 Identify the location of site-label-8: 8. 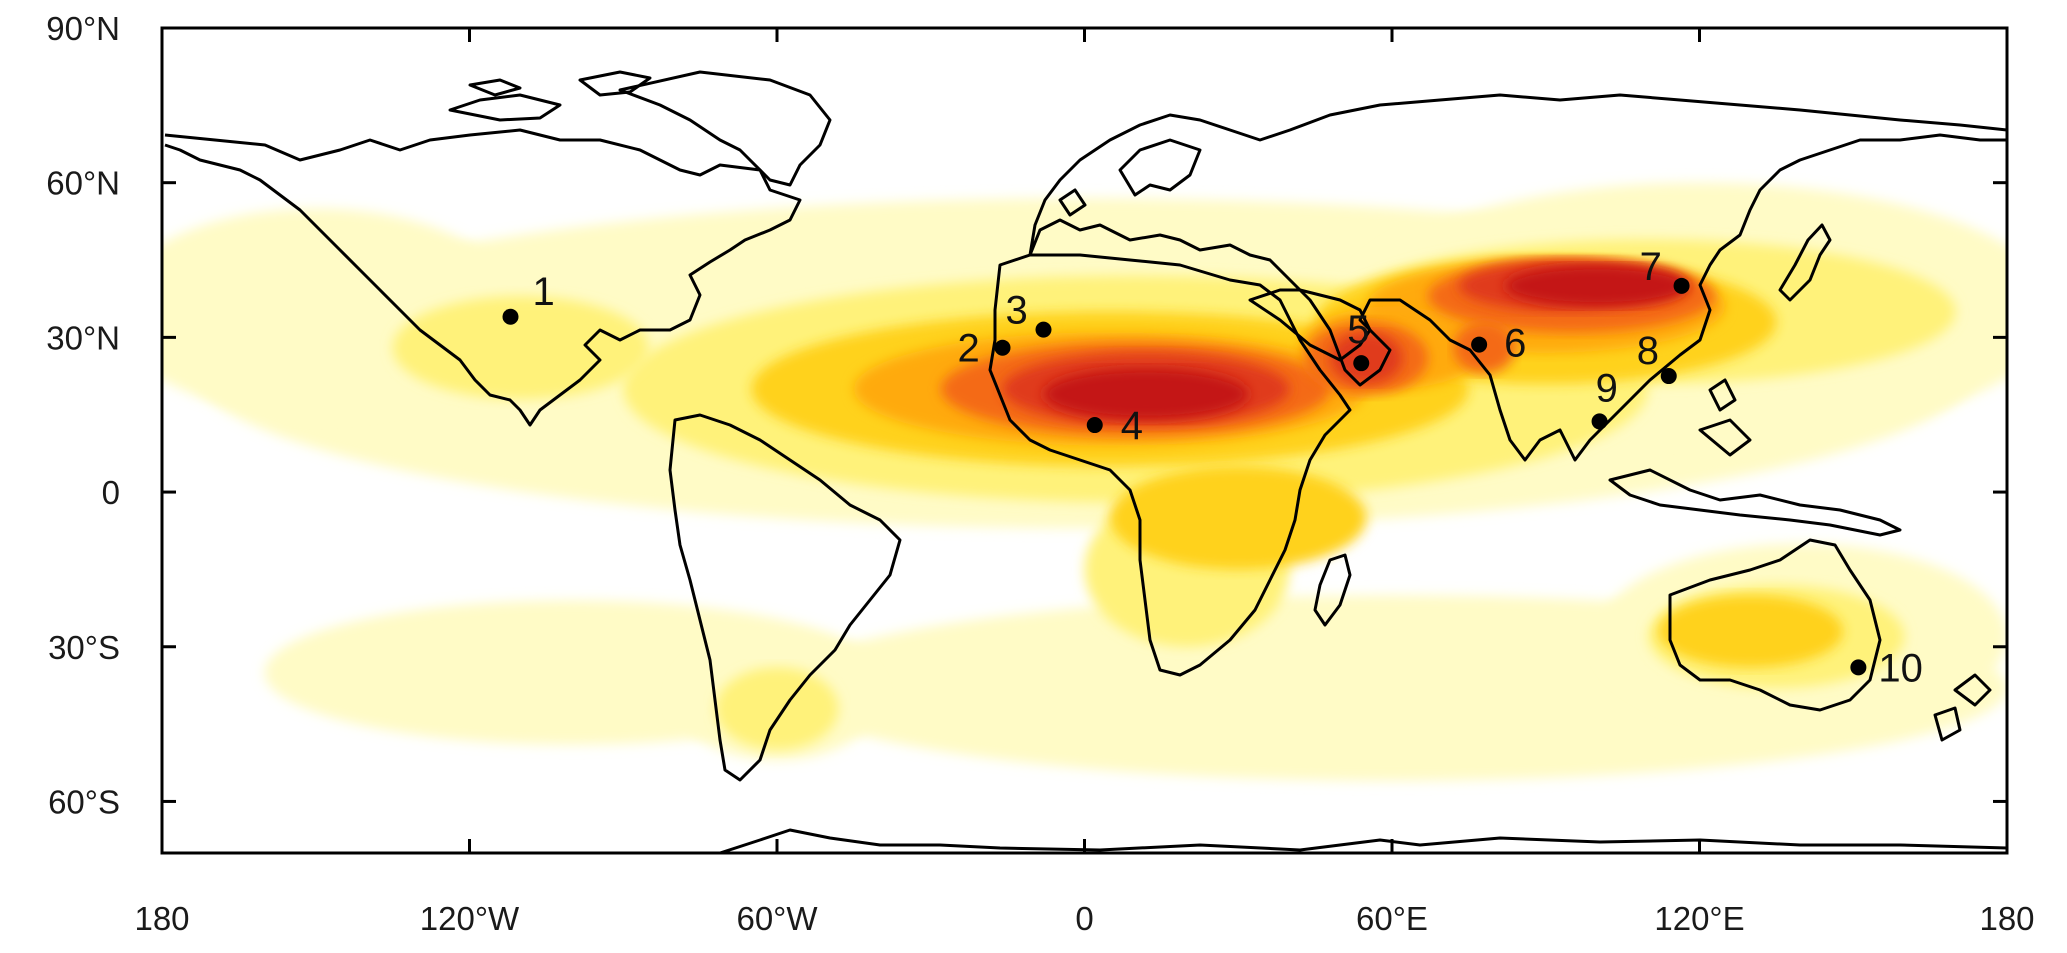
(1648, 351).